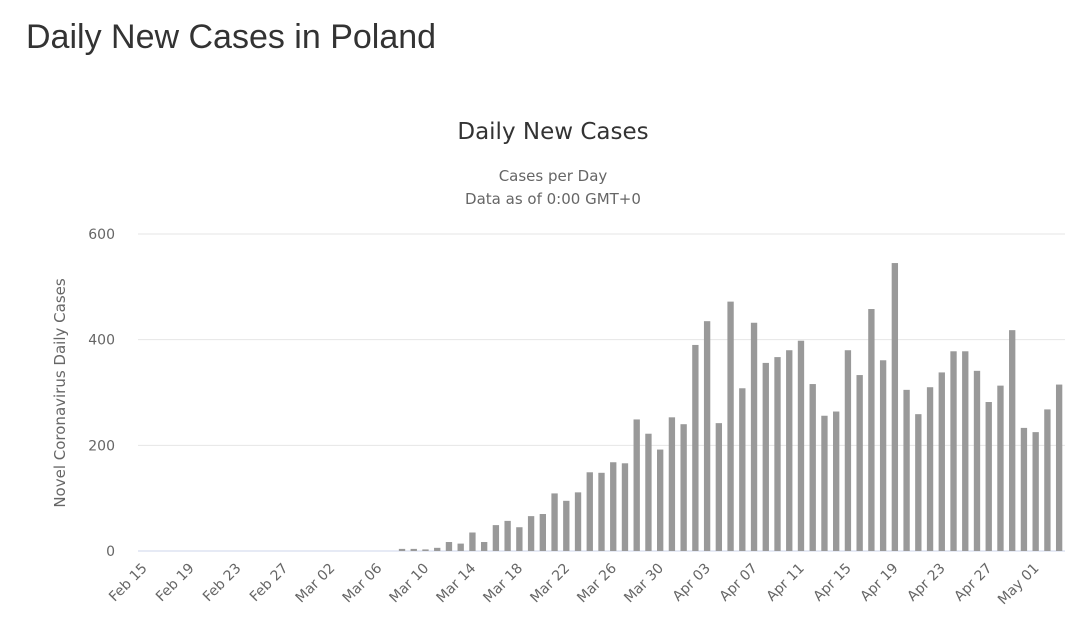  What do you see at coordinates (175, 583) in the screenshot?
I see `x-tick-label: Feb 19` at bounding box center [175, 583].